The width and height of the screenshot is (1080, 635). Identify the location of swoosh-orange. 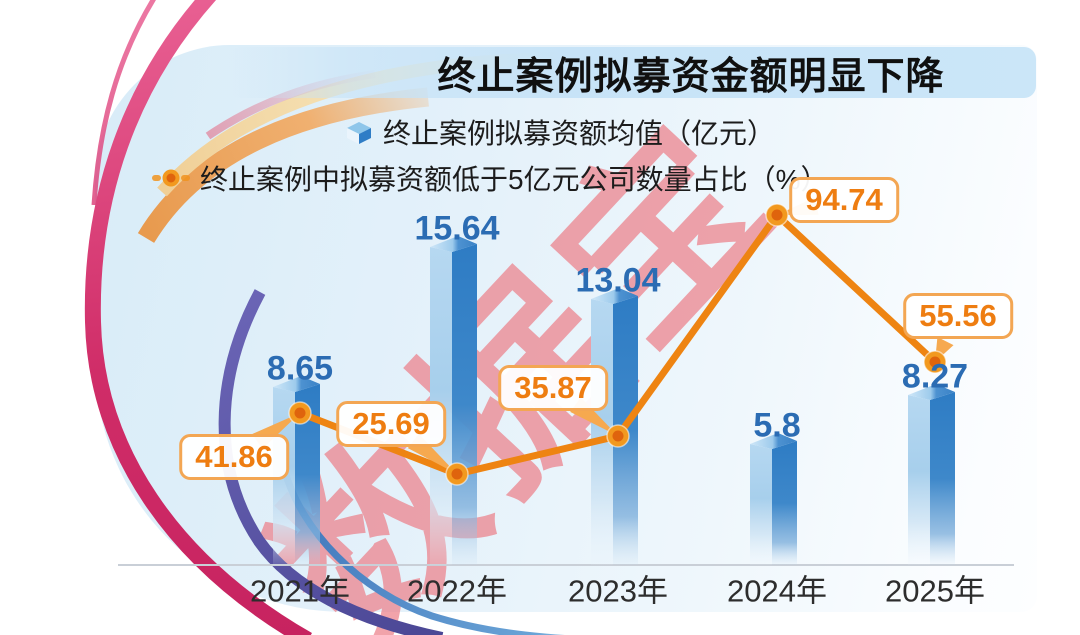
(283, 165).